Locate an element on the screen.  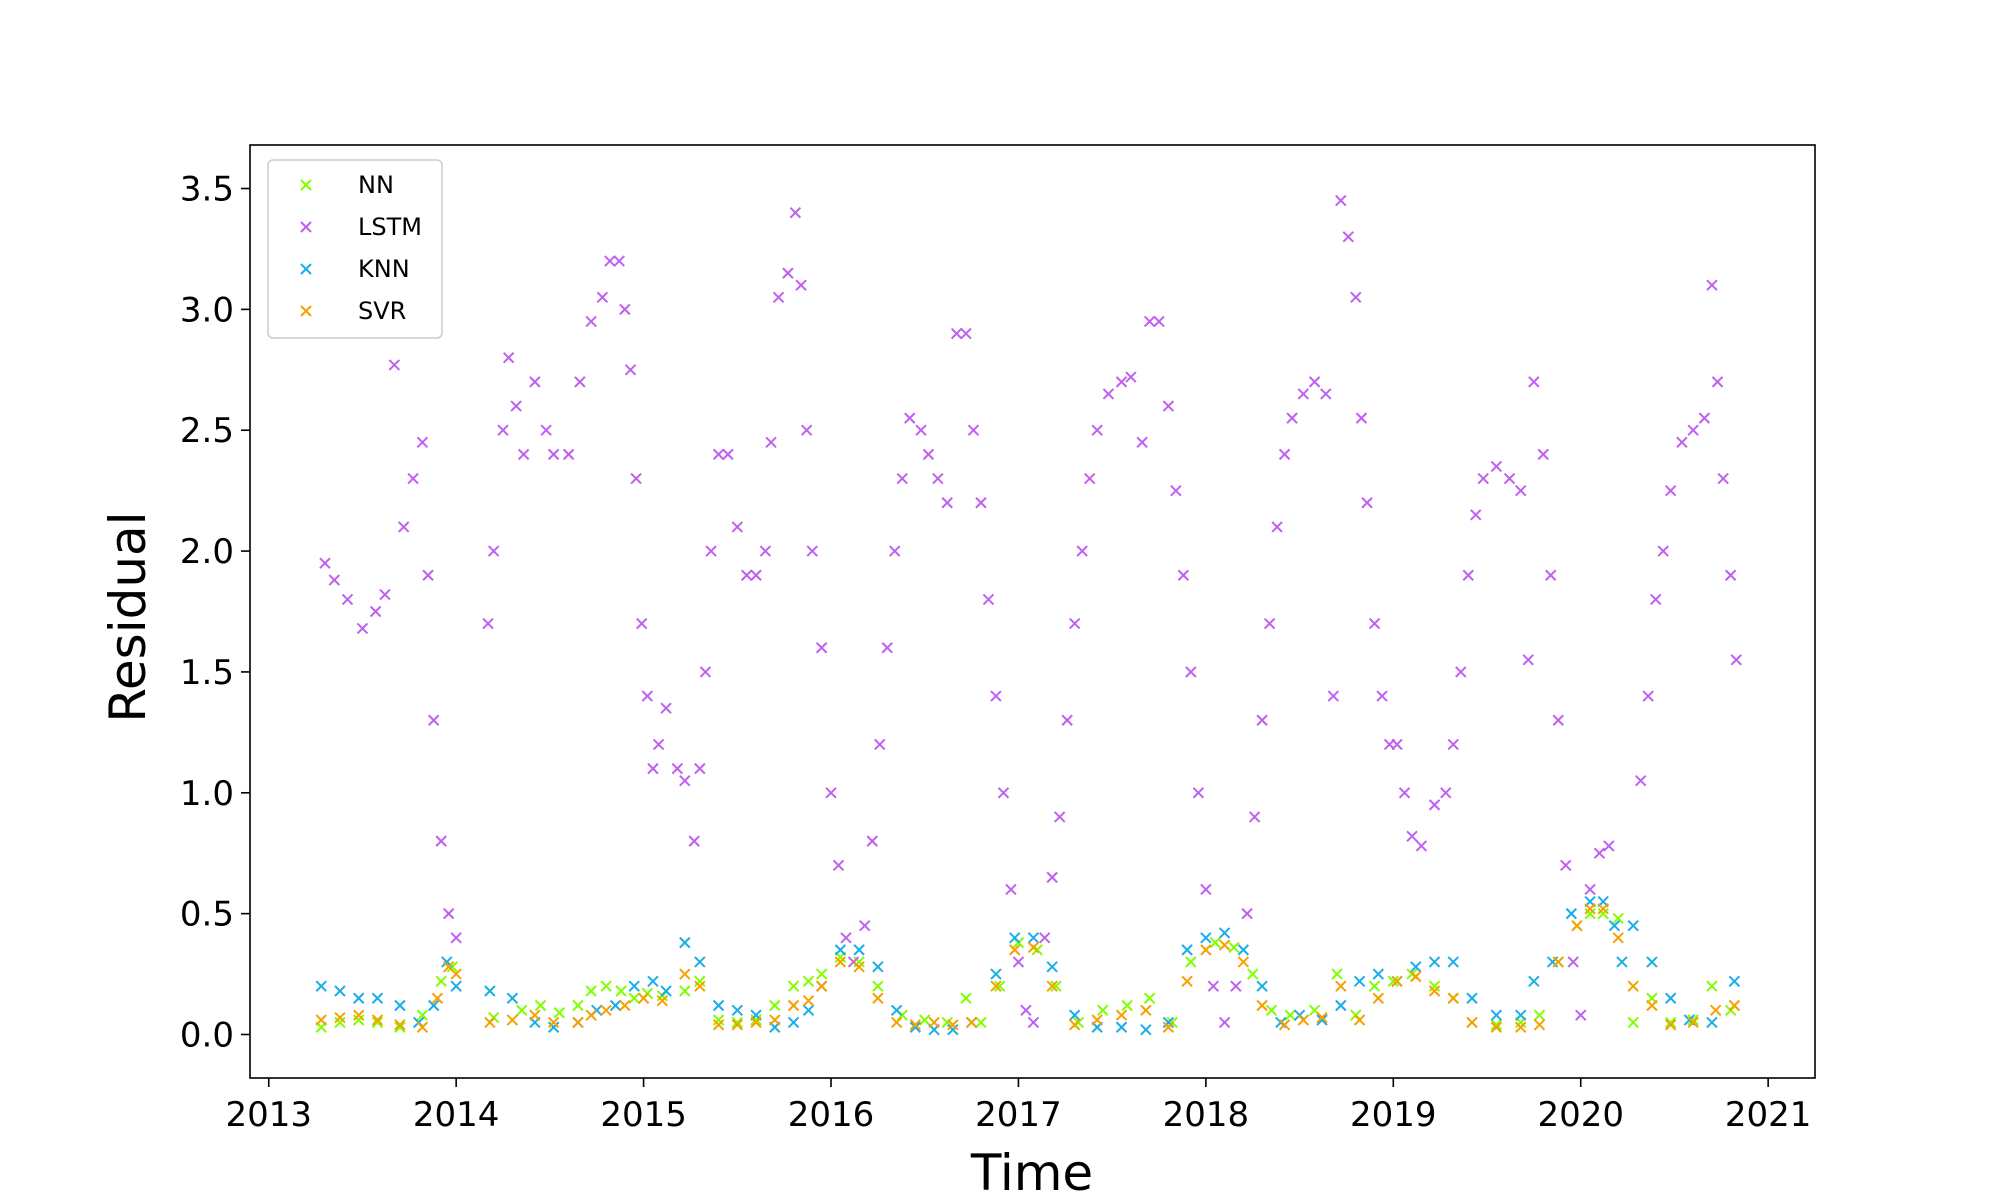
legend-items: NN LSTM KNN SVR is located at coordinates (361, 248).